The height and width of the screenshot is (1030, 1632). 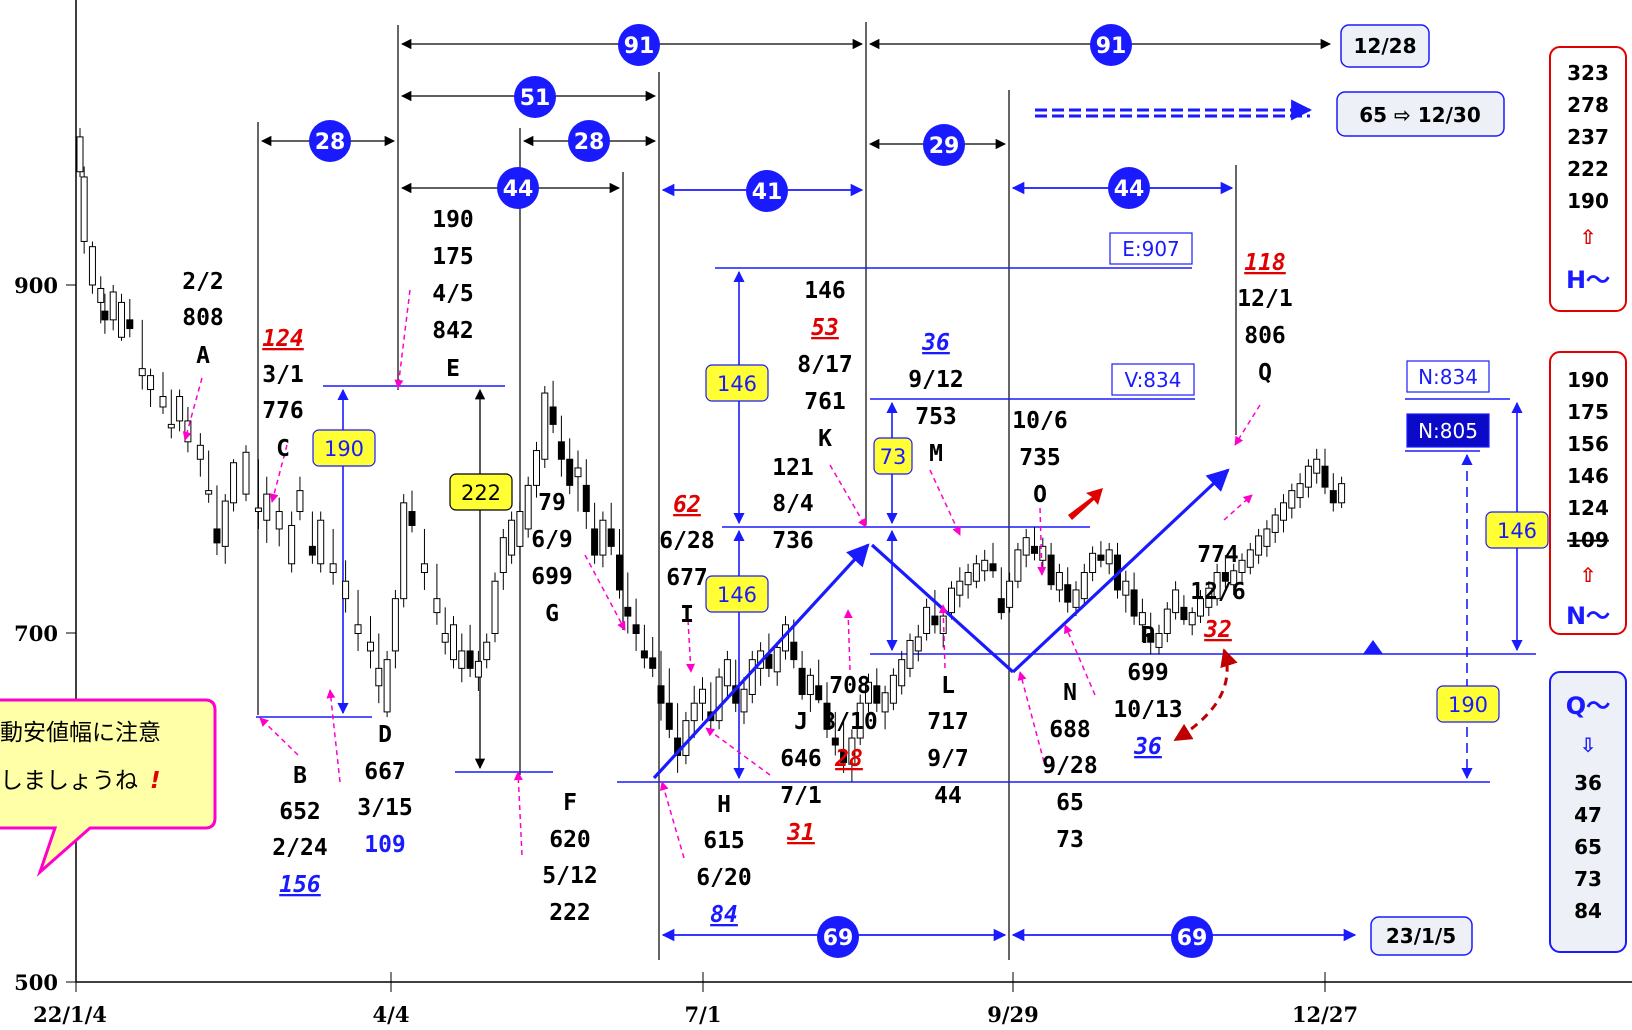 I want to click on p-date: 10/13, so click(x=1147, y=710).